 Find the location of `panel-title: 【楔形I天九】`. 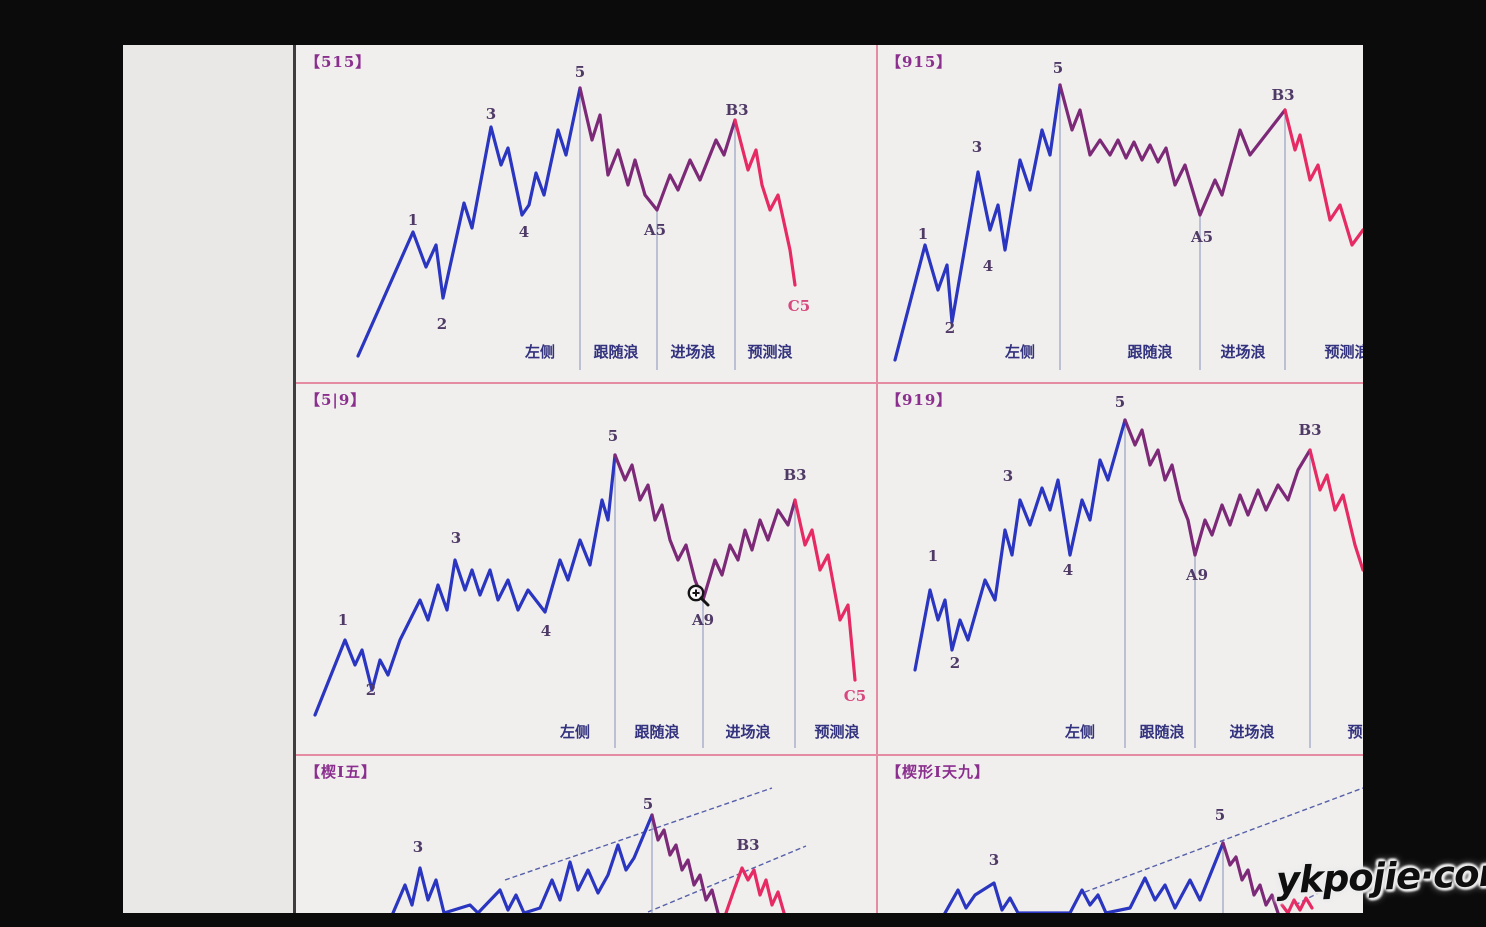

panel-title: 【楔形I天九】 is located at coordinates (938, 772).